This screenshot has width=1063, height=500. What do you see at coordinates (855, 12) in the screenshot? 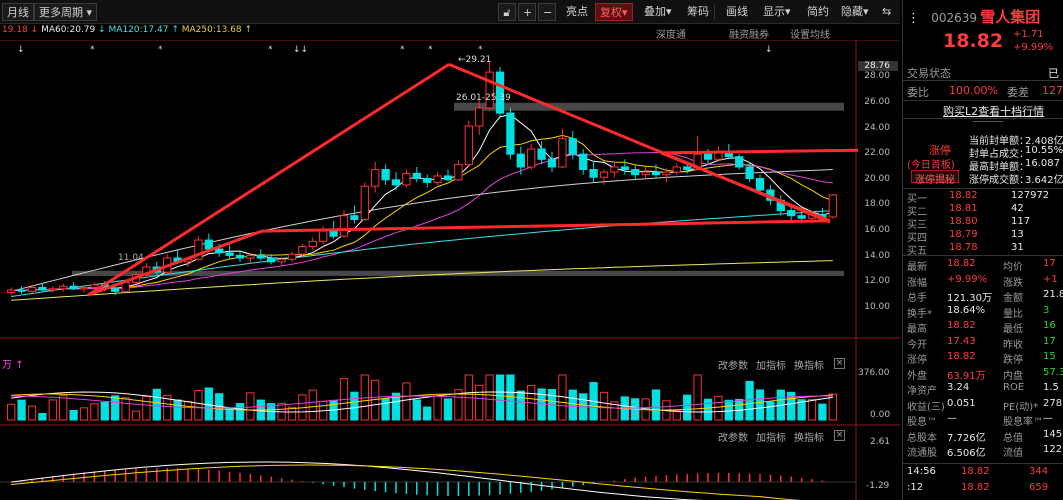
I see `hide-button: 隐藏▾` at bounding box center [855, 12].